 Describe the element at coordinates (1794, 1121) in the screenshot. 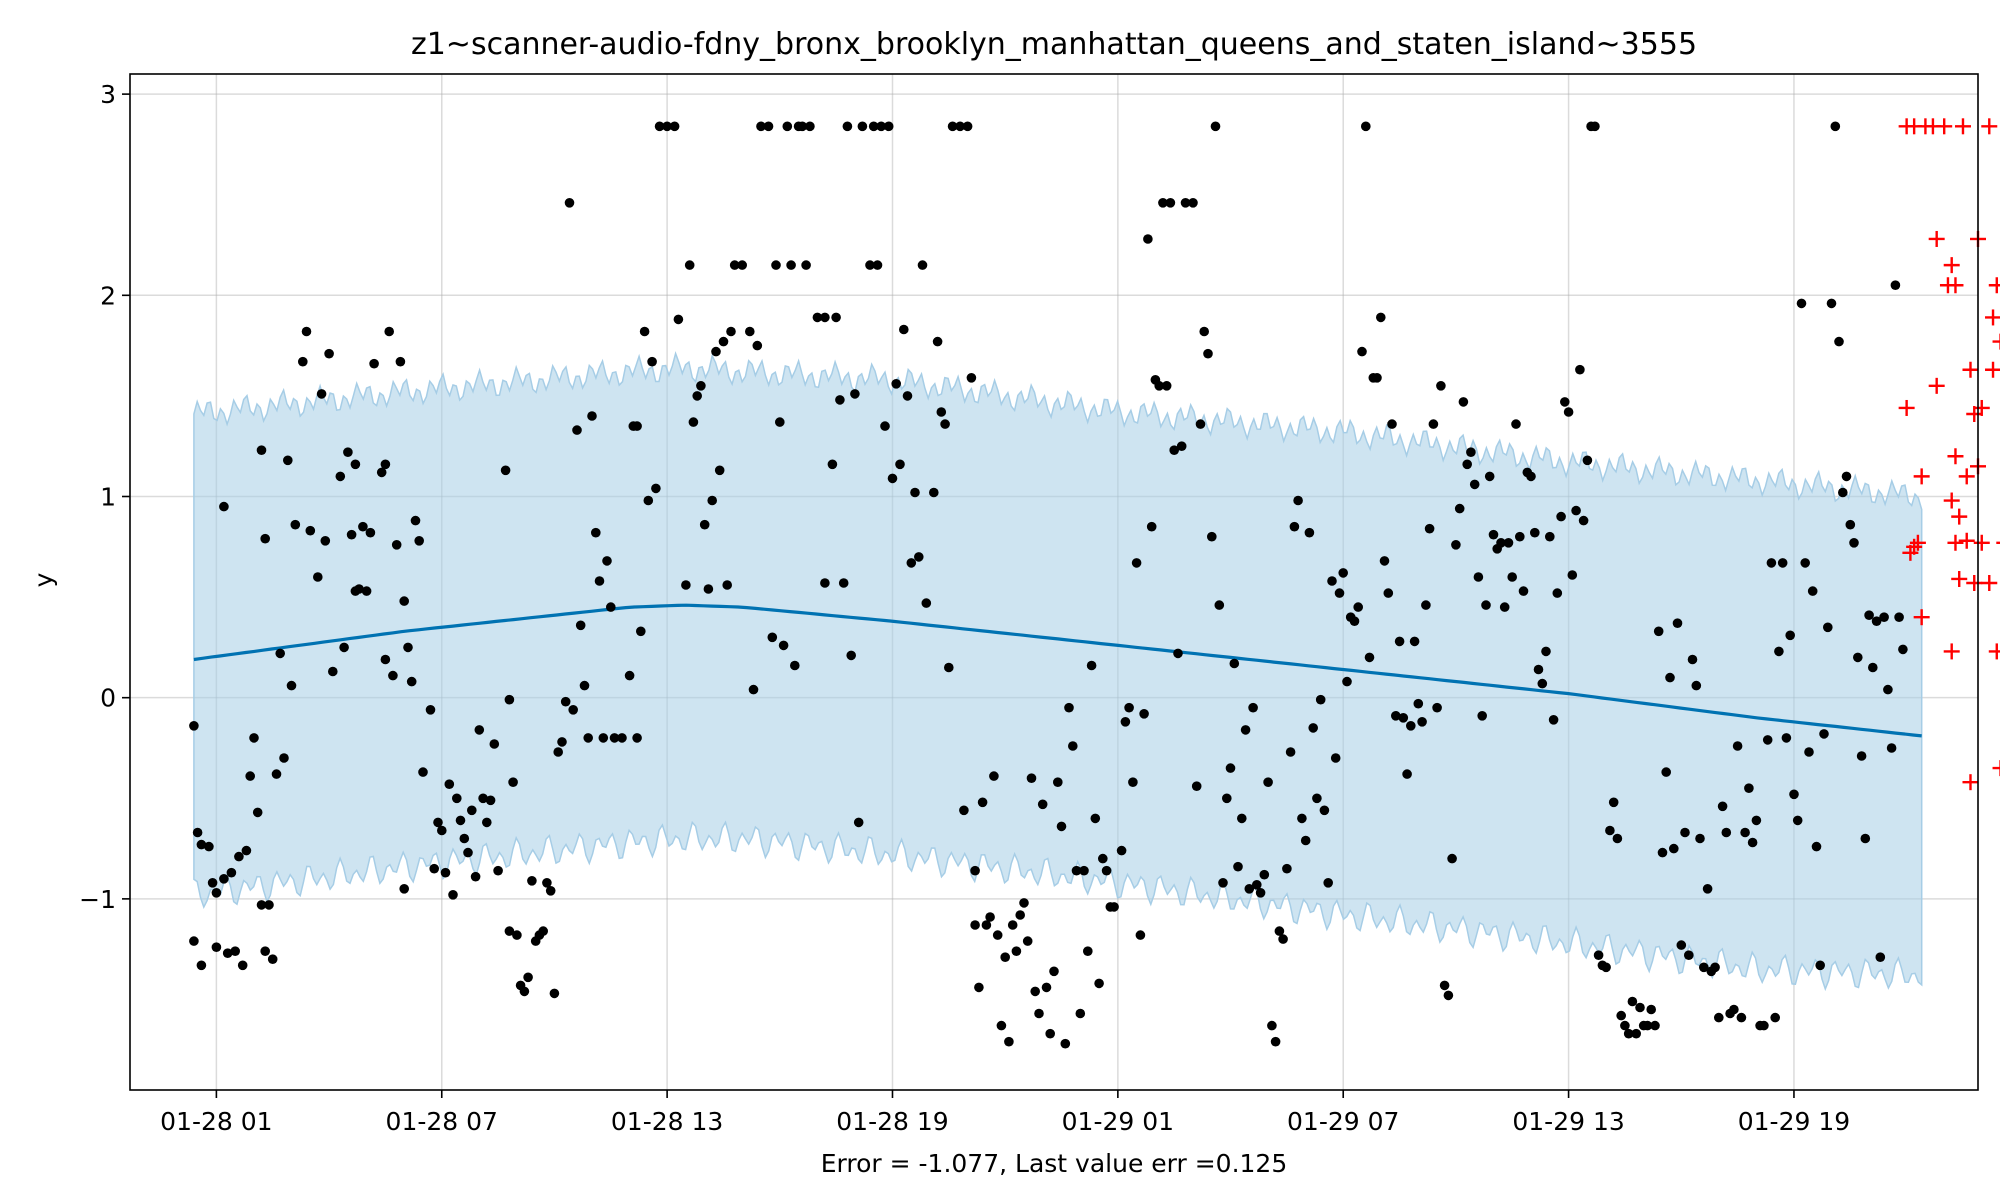

I see `x-tick-label: 01-29 19` at that location.